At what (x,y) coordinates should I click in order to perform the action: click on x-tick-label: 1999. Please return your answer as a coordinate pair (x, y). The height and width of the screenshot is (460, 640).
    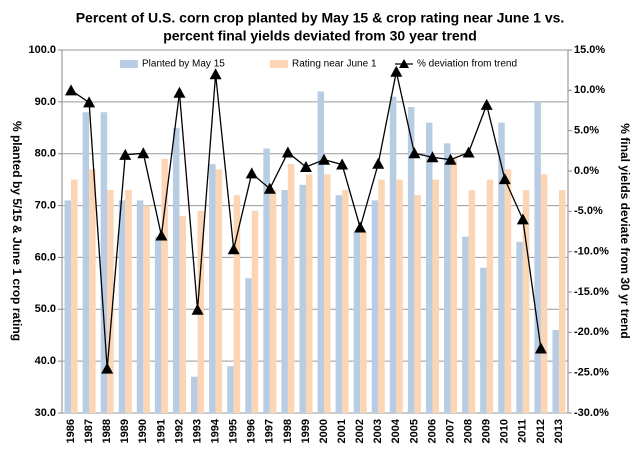
    Looking at the image, I should click on (306, 431).